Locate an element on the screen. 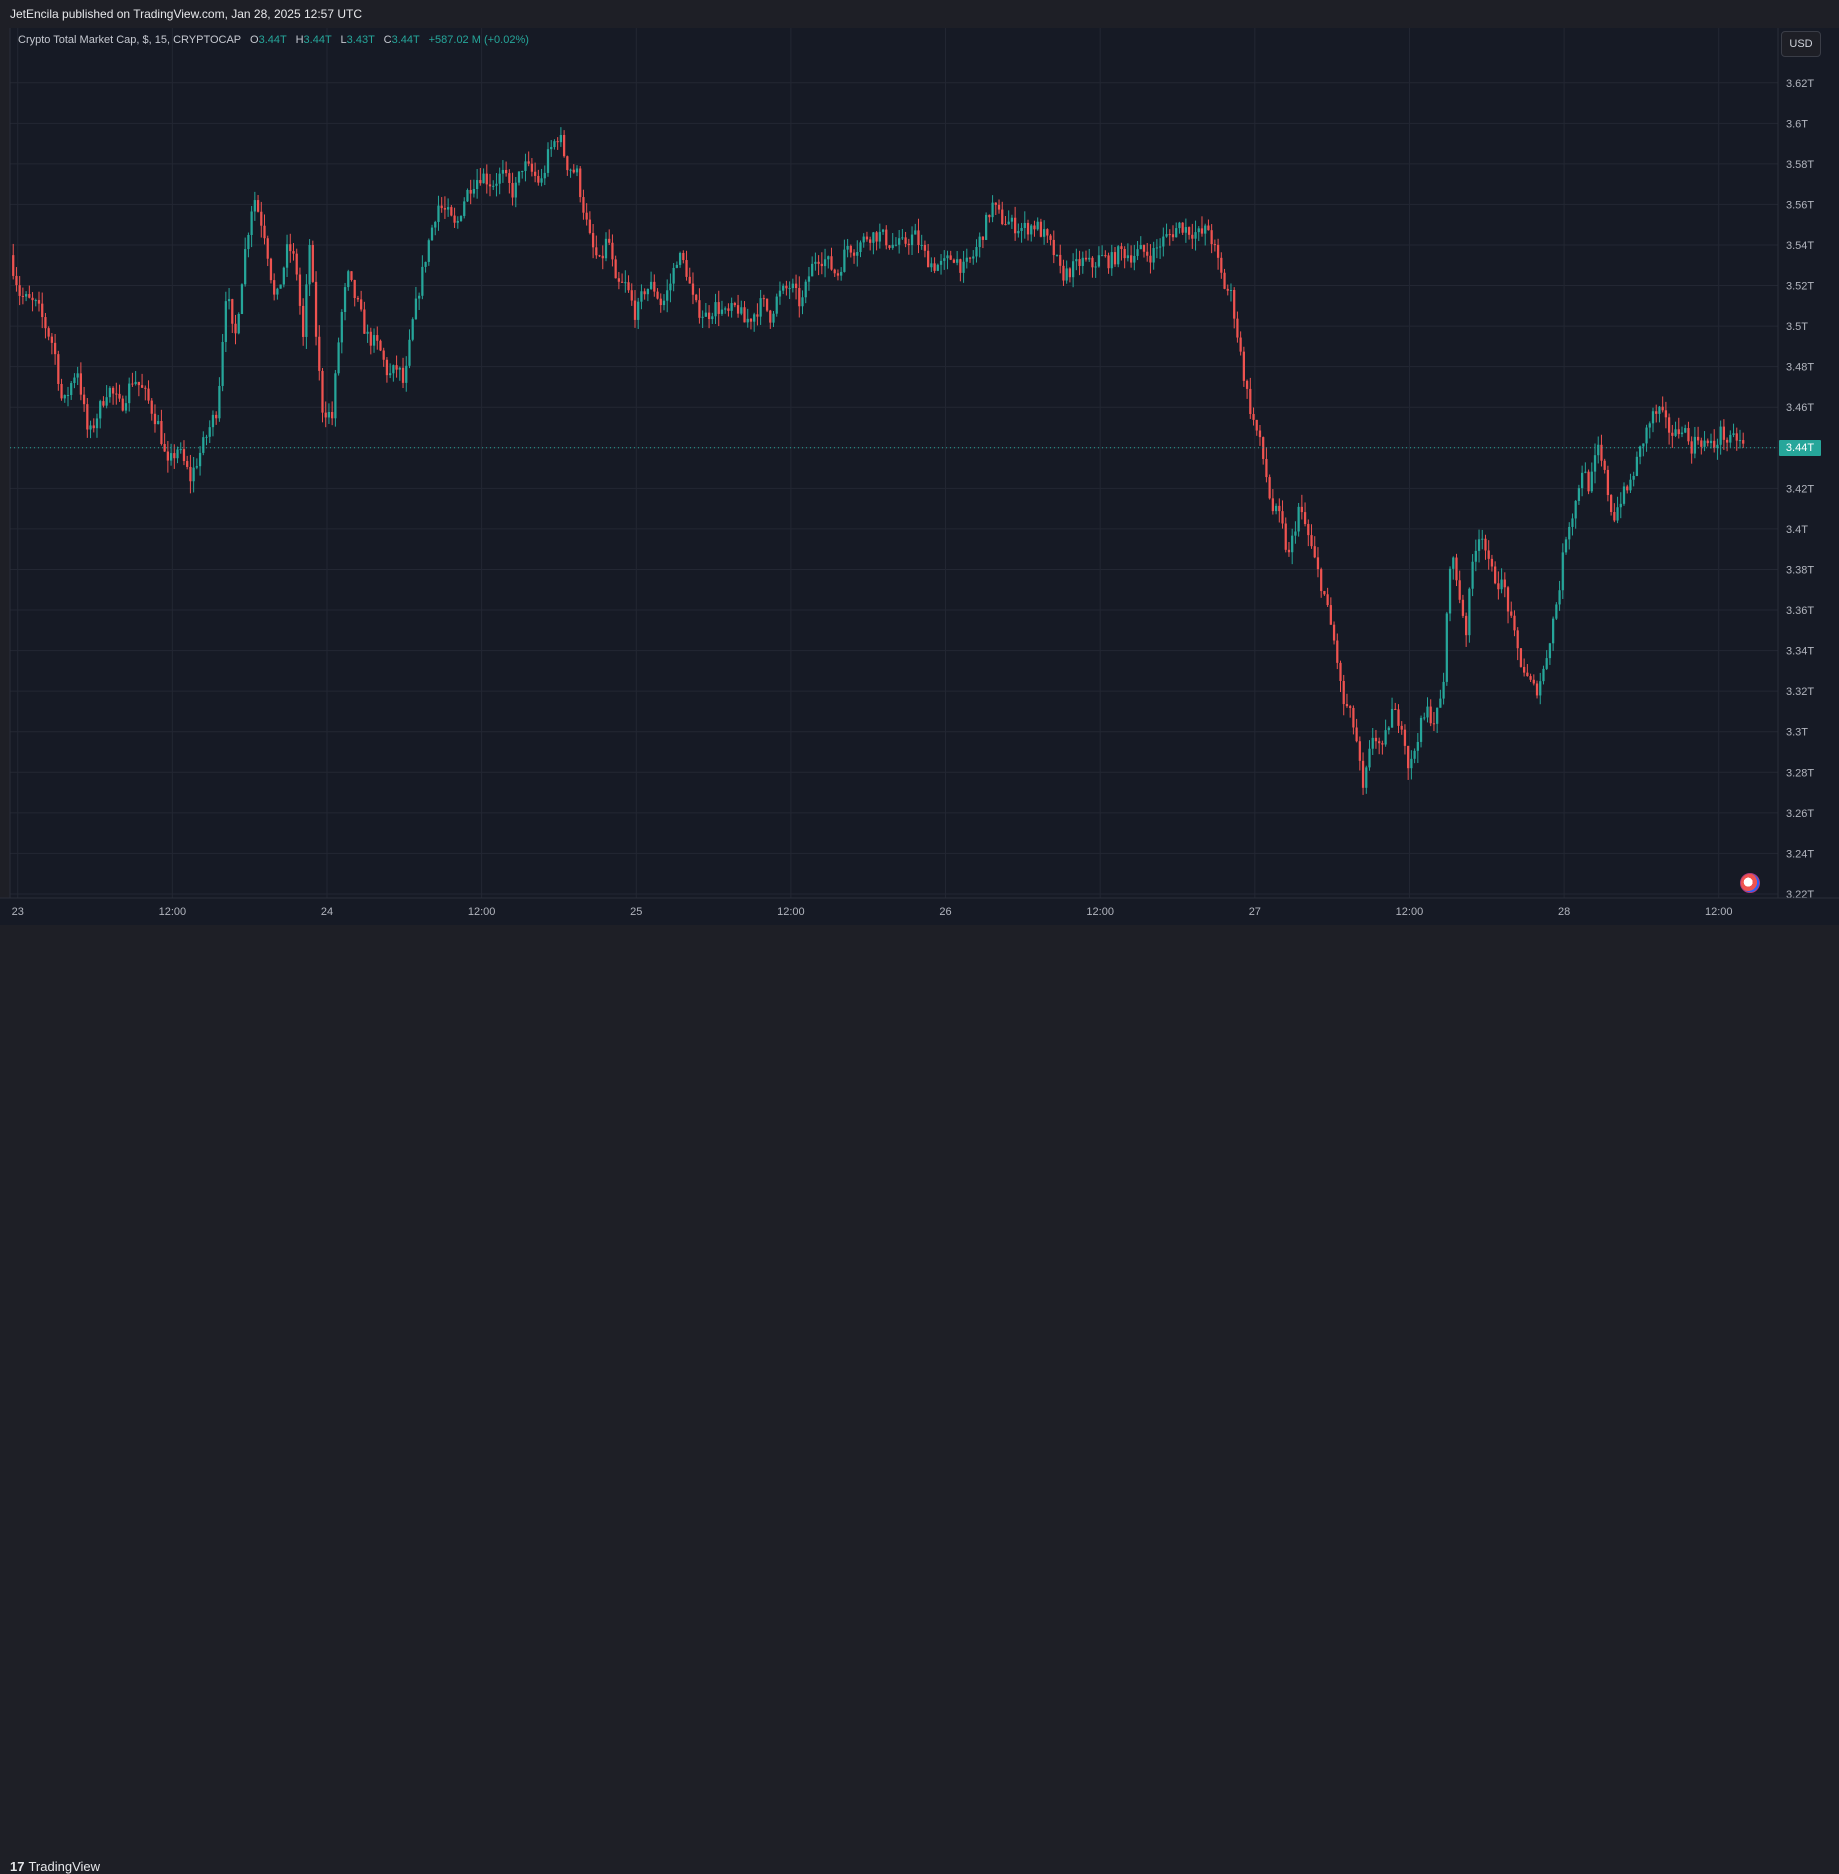 The width and height of the screenshot is (1839, 1874). y-tick-label: 3.22T is located at coordinates (1800, 895).